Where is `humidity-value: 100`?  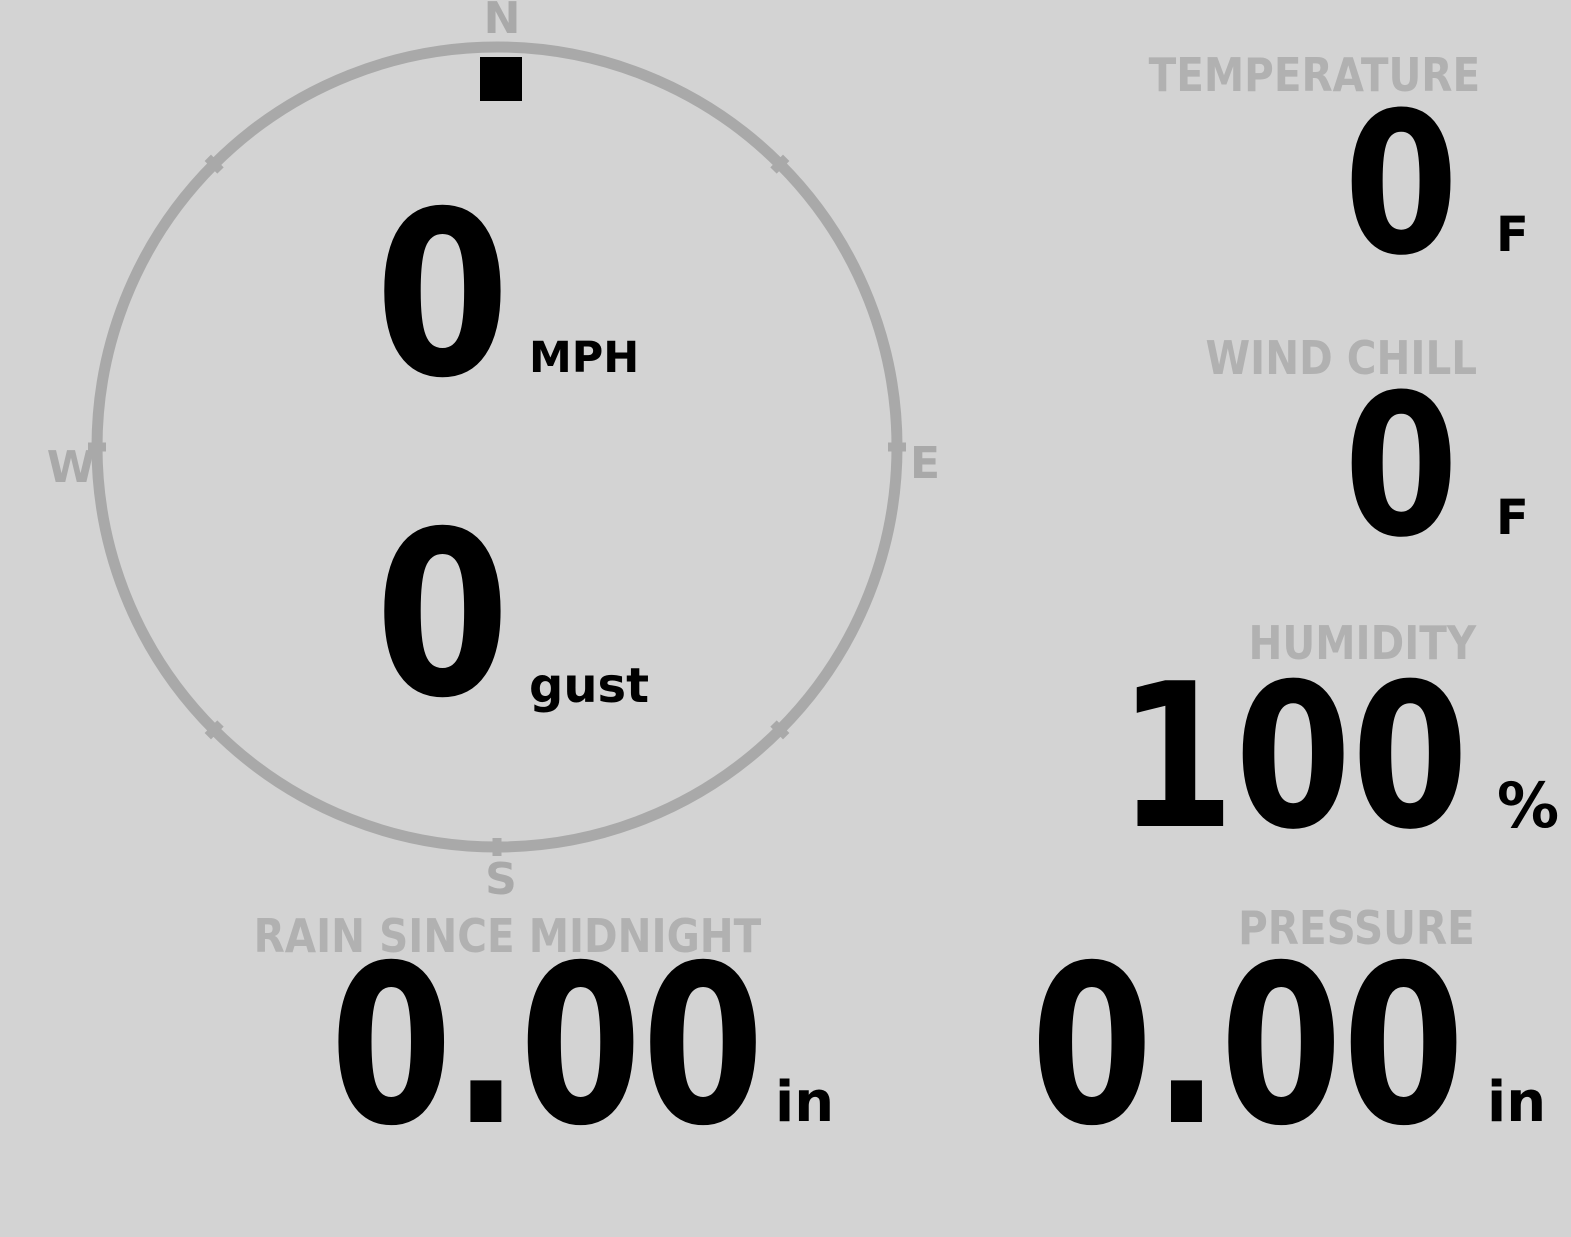 humidity-value: 100 is located at coordinates (1292, 757).